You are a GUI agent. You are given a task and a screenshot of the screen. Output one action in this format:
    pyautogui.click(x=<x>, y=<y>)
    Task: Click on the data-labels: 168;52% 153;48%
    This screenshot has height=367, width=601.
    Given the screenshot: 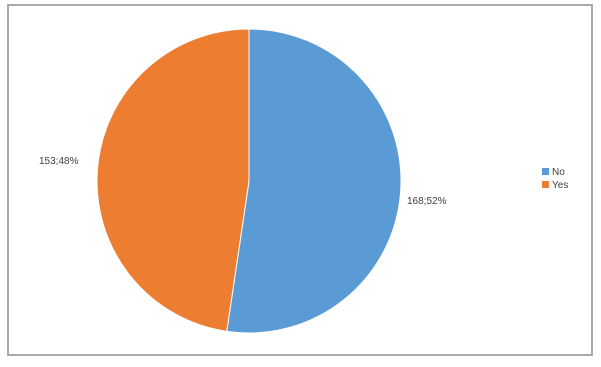 What is the action you would take?
    pyautogui.click(x=243, y=181)
    